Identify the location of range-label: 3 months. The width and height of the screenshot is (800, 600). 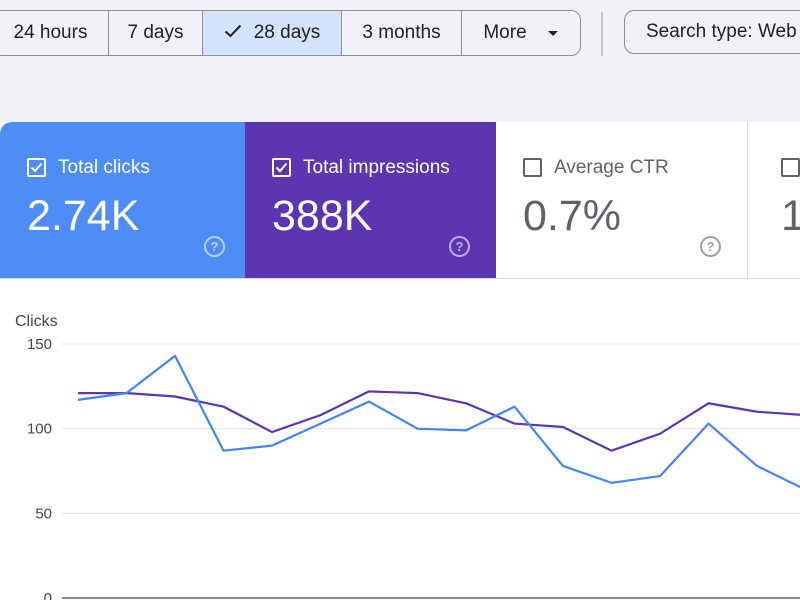
(401, 32).